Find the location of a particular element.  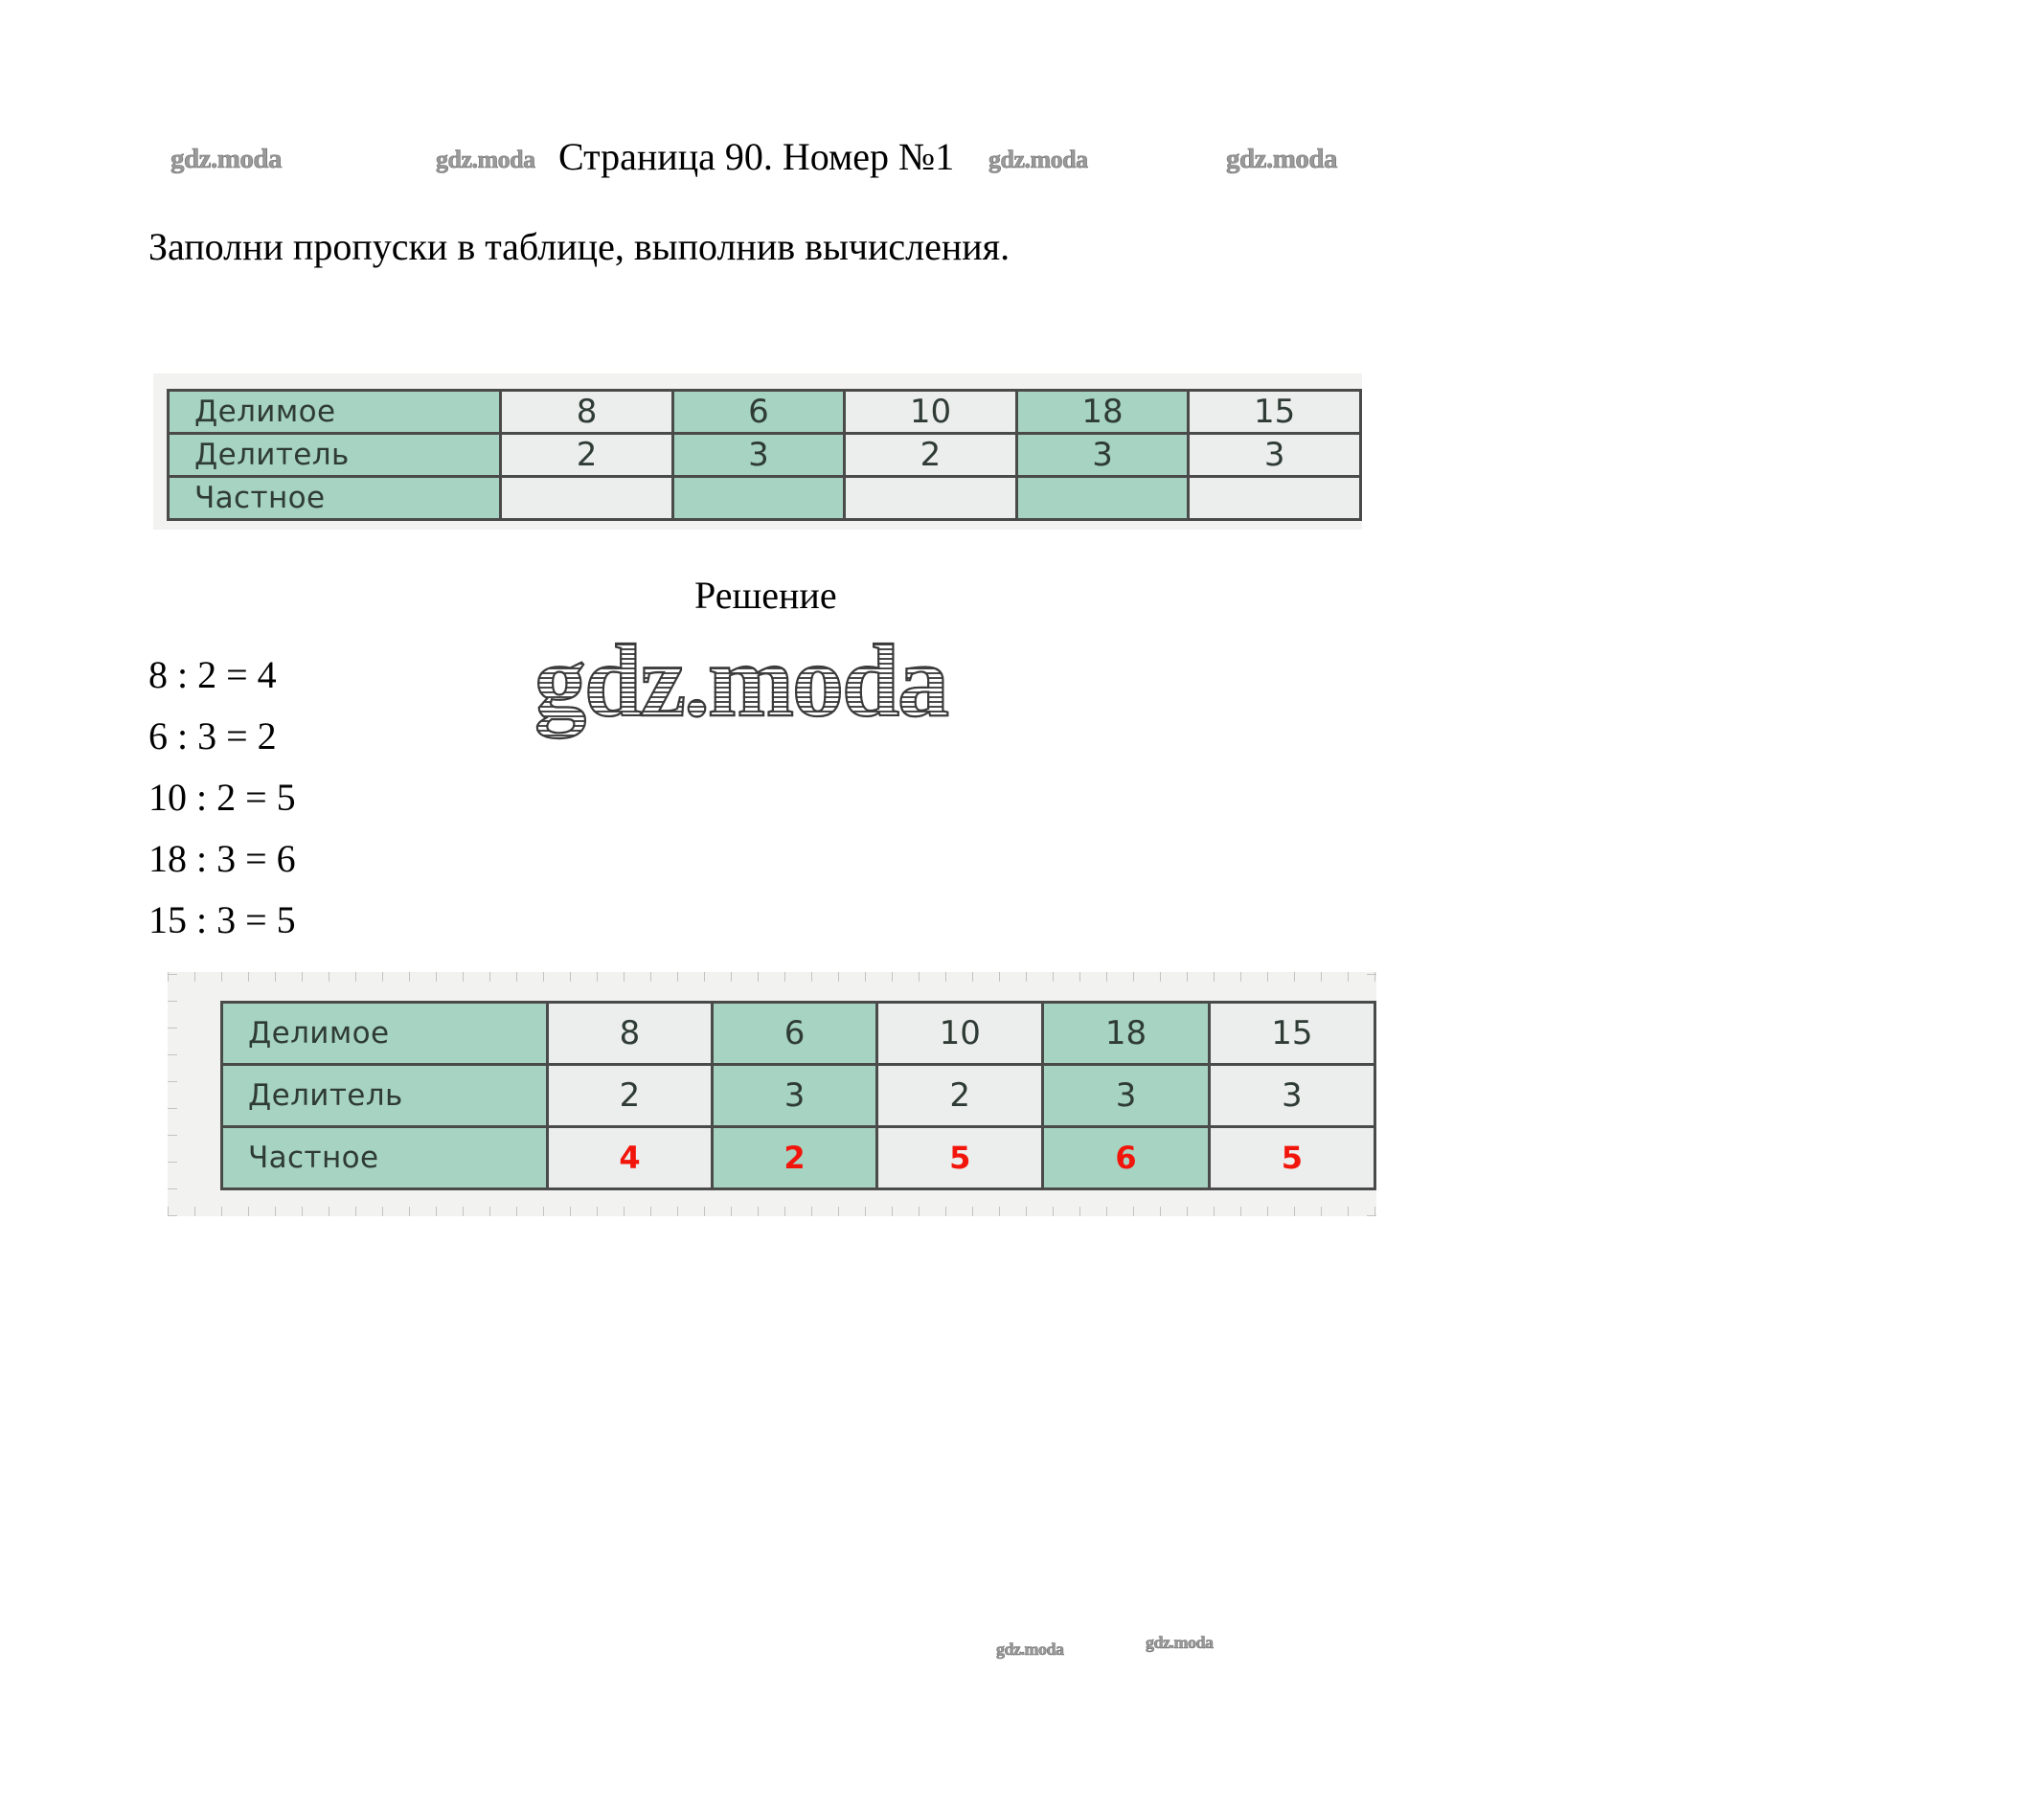

cell-quotient-3: 5 is located at coordinates (960, 1157).